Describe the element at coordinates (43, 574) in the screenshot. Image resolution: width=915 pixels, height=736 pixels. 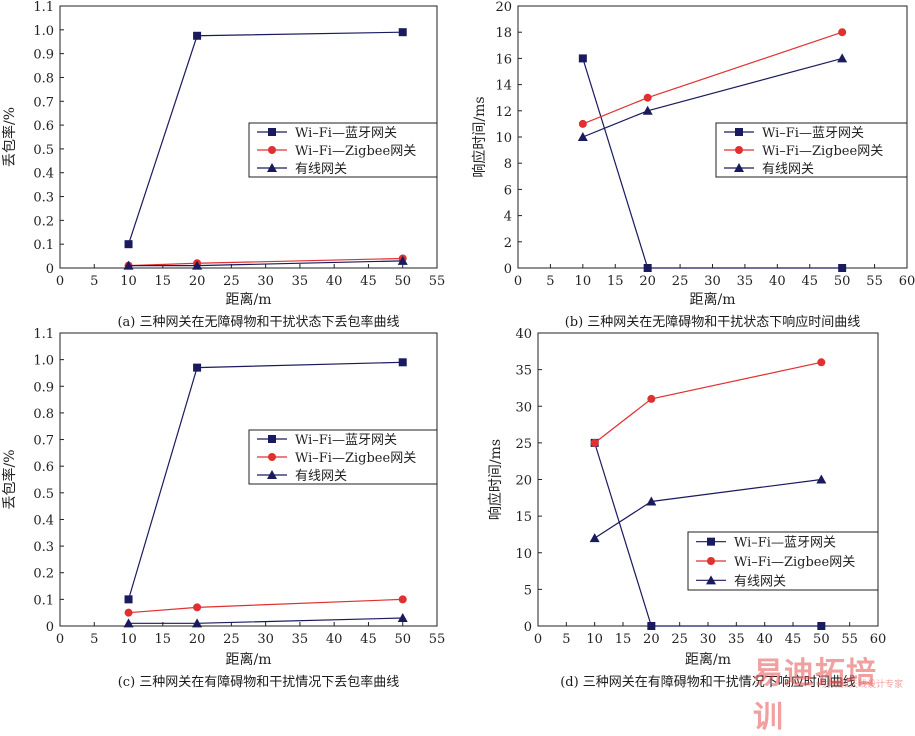
I see `y-tick-label: 0.2` at that location.